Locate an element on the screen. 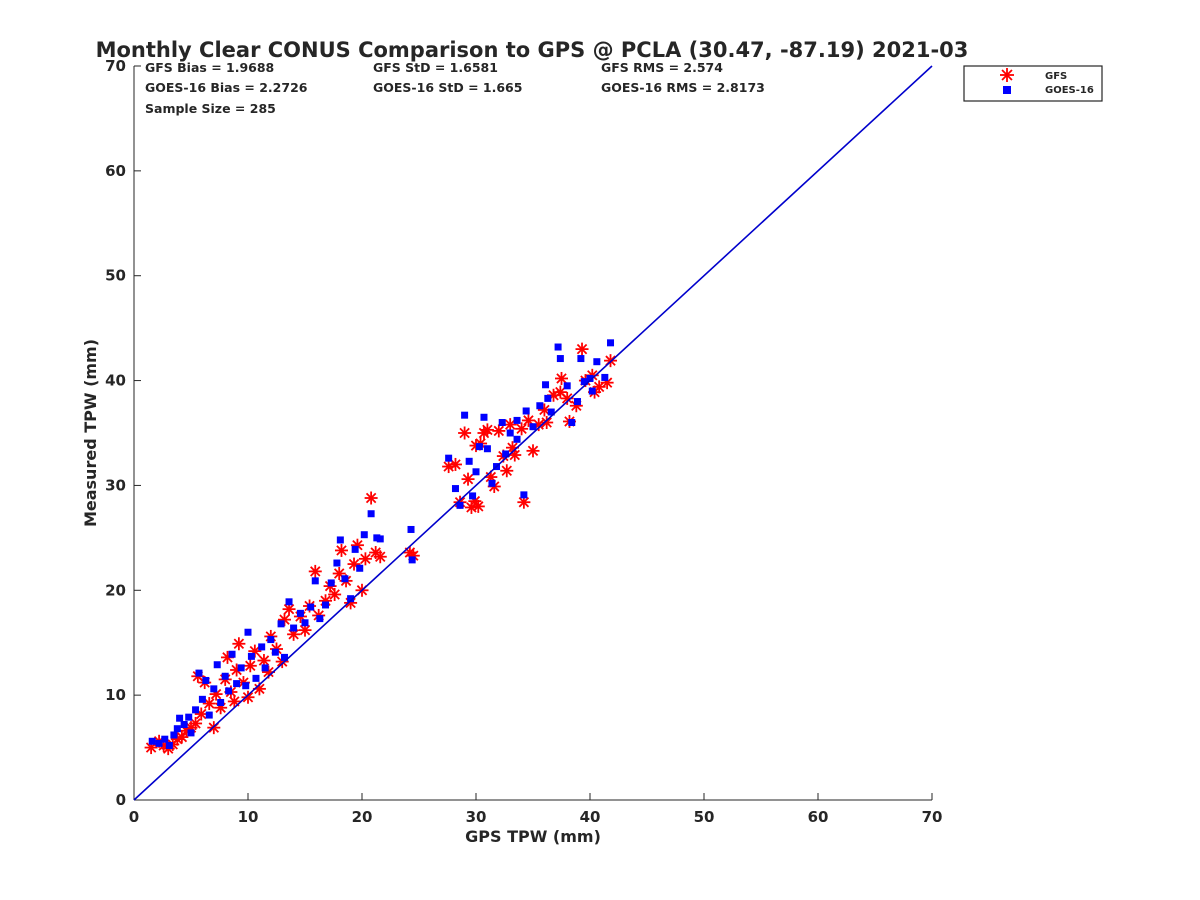 This screenshot has width=1200, height=900. legend-gfs-label: GFS is located at coordinates (1056, 76).